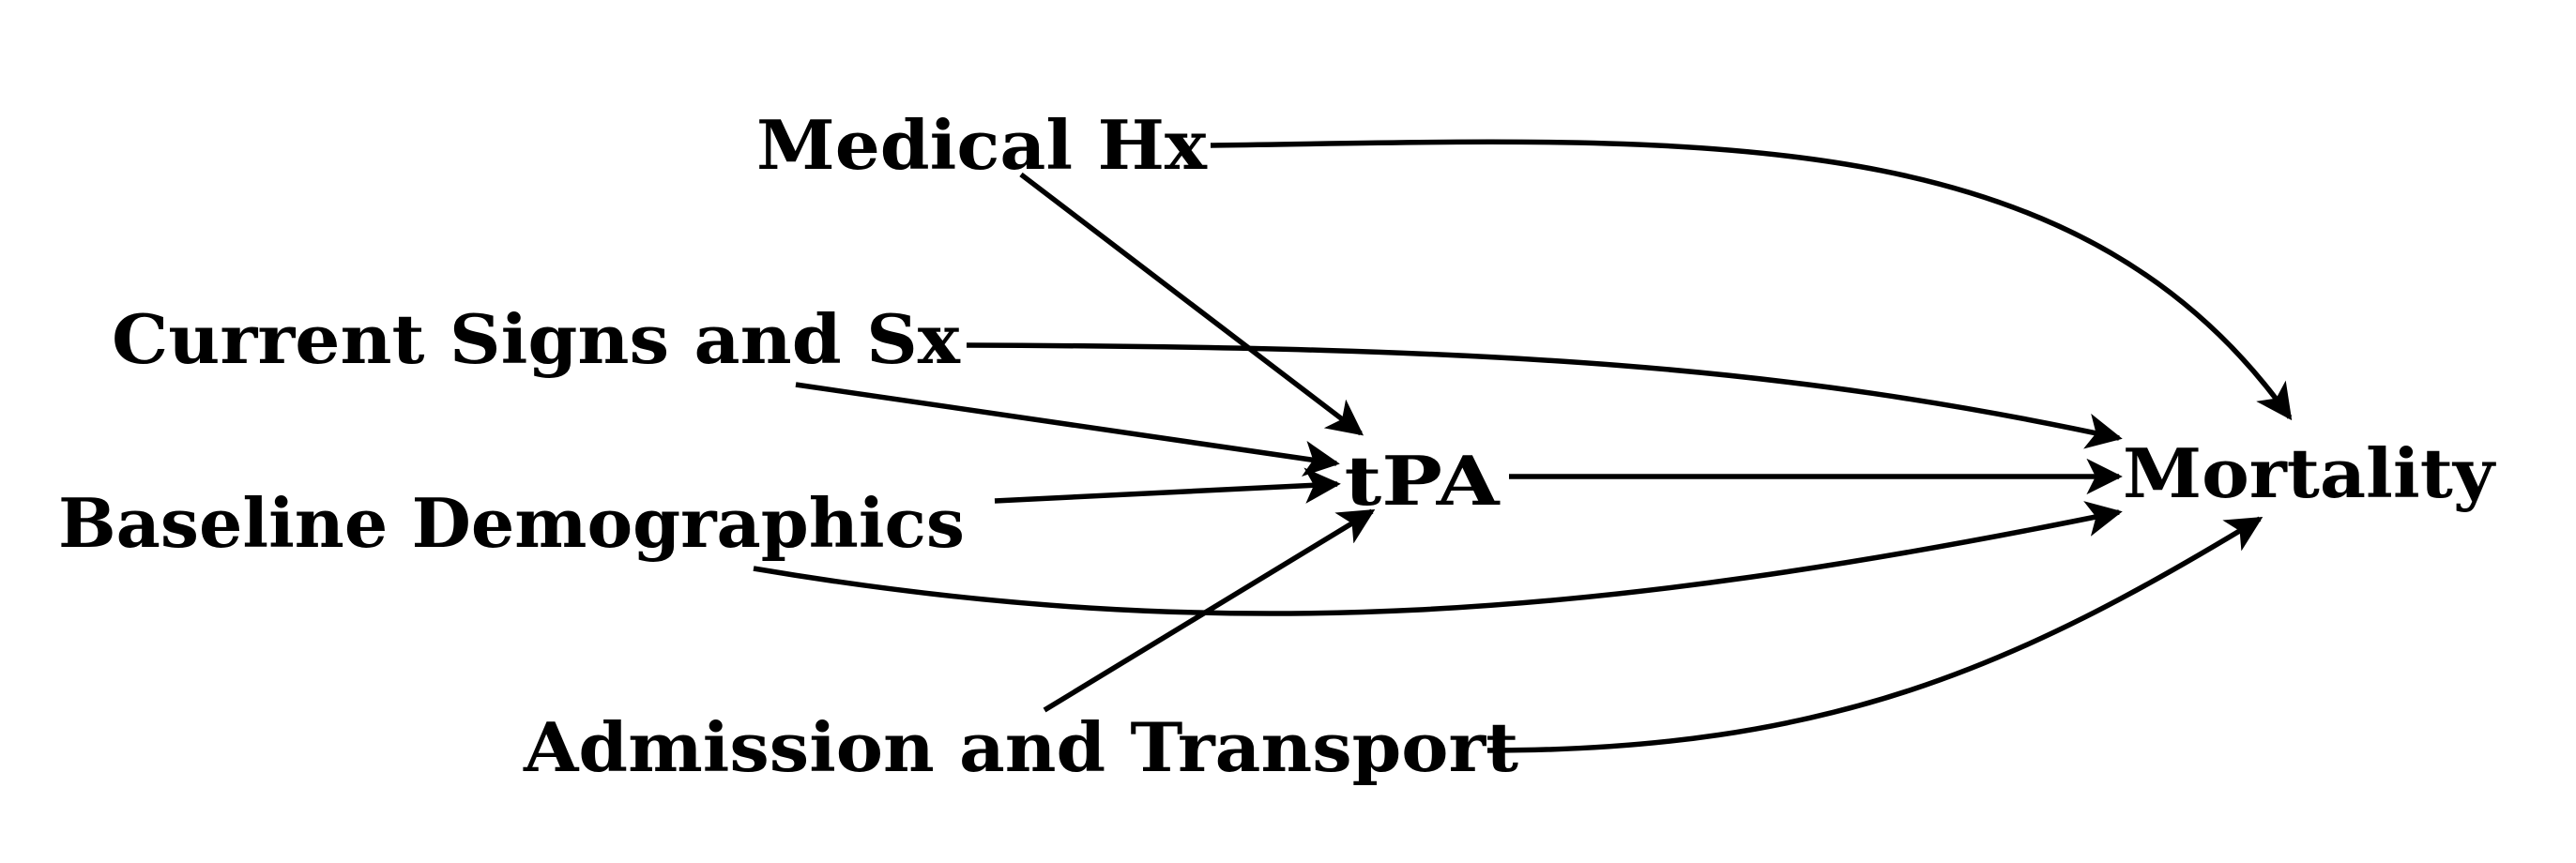 This screenshot has height=863, width=2576. Describe the element at coordinates (1438, 558) in the screenshot. I see `edge-baseline-demographics-to-mortality` at that location.